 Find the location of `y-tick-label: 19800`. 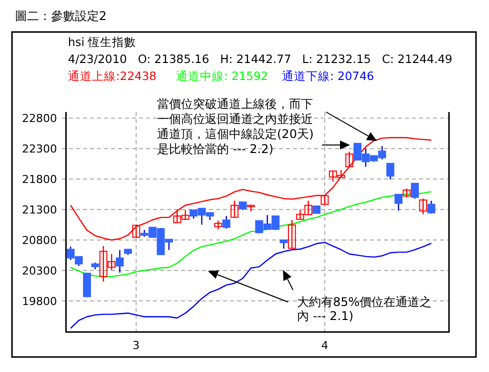

y-tick-label: 19800 is located at coordinates (39, 301).